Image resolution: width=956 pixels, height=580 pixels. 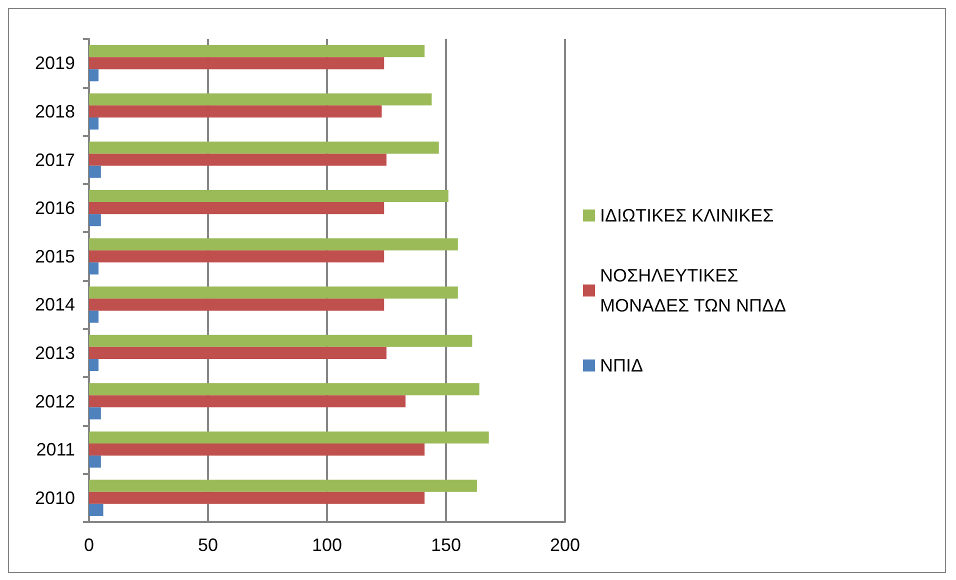 What do you see at coordinates (446, 545) in the screenshot?
I see `x-tick-label: 150` at bounding box center [446, 545].